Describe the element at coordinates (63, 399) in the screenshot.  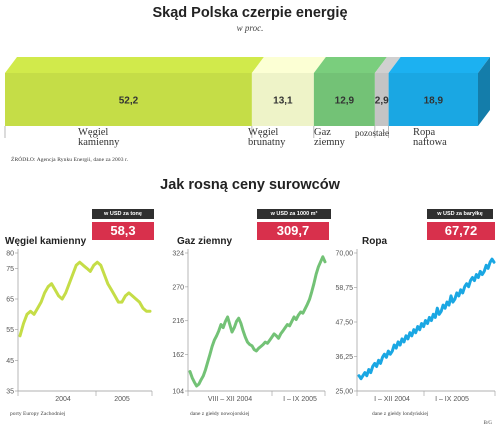
I see `x-tick-label: 2004` at that location.